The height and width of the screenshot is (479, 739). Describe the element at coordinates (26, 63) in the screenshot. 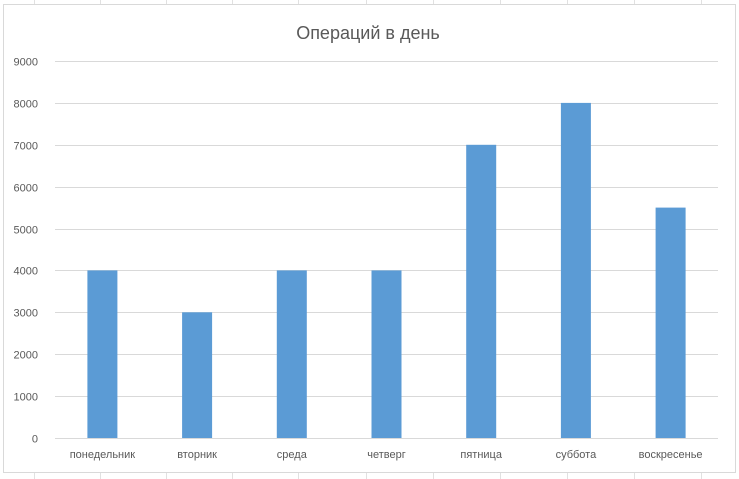

I see `y-tick-label: 9000` at that location.